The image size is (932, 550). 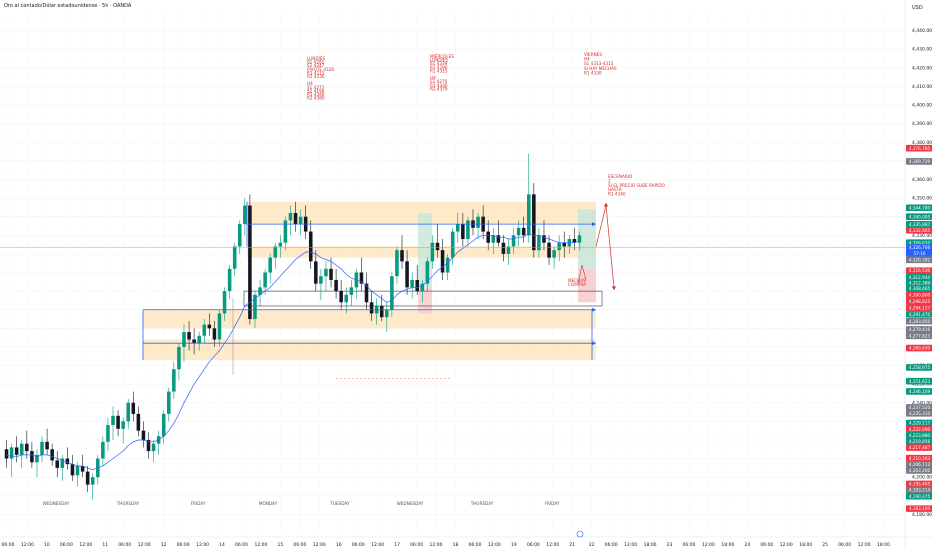 I want to click on day-label: FRIDAY, so click(x=198, y=503).